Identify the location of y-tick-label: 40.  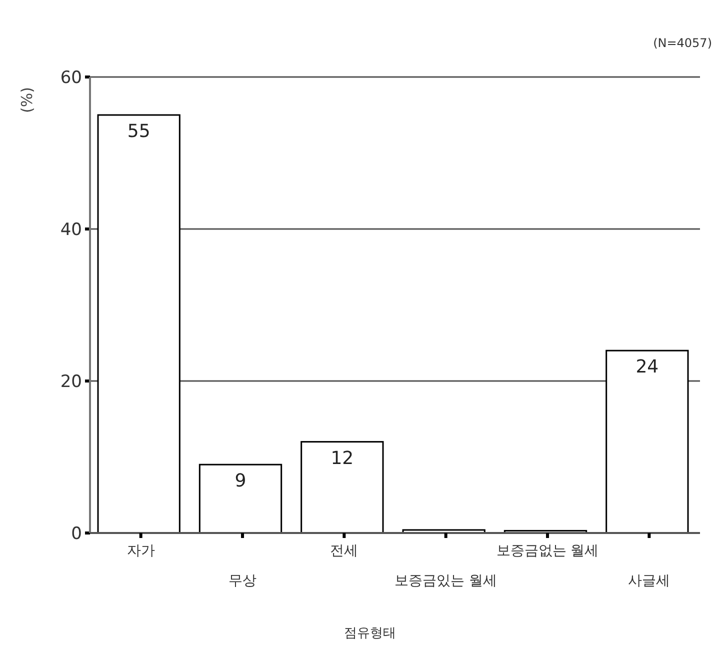
(71, 230).